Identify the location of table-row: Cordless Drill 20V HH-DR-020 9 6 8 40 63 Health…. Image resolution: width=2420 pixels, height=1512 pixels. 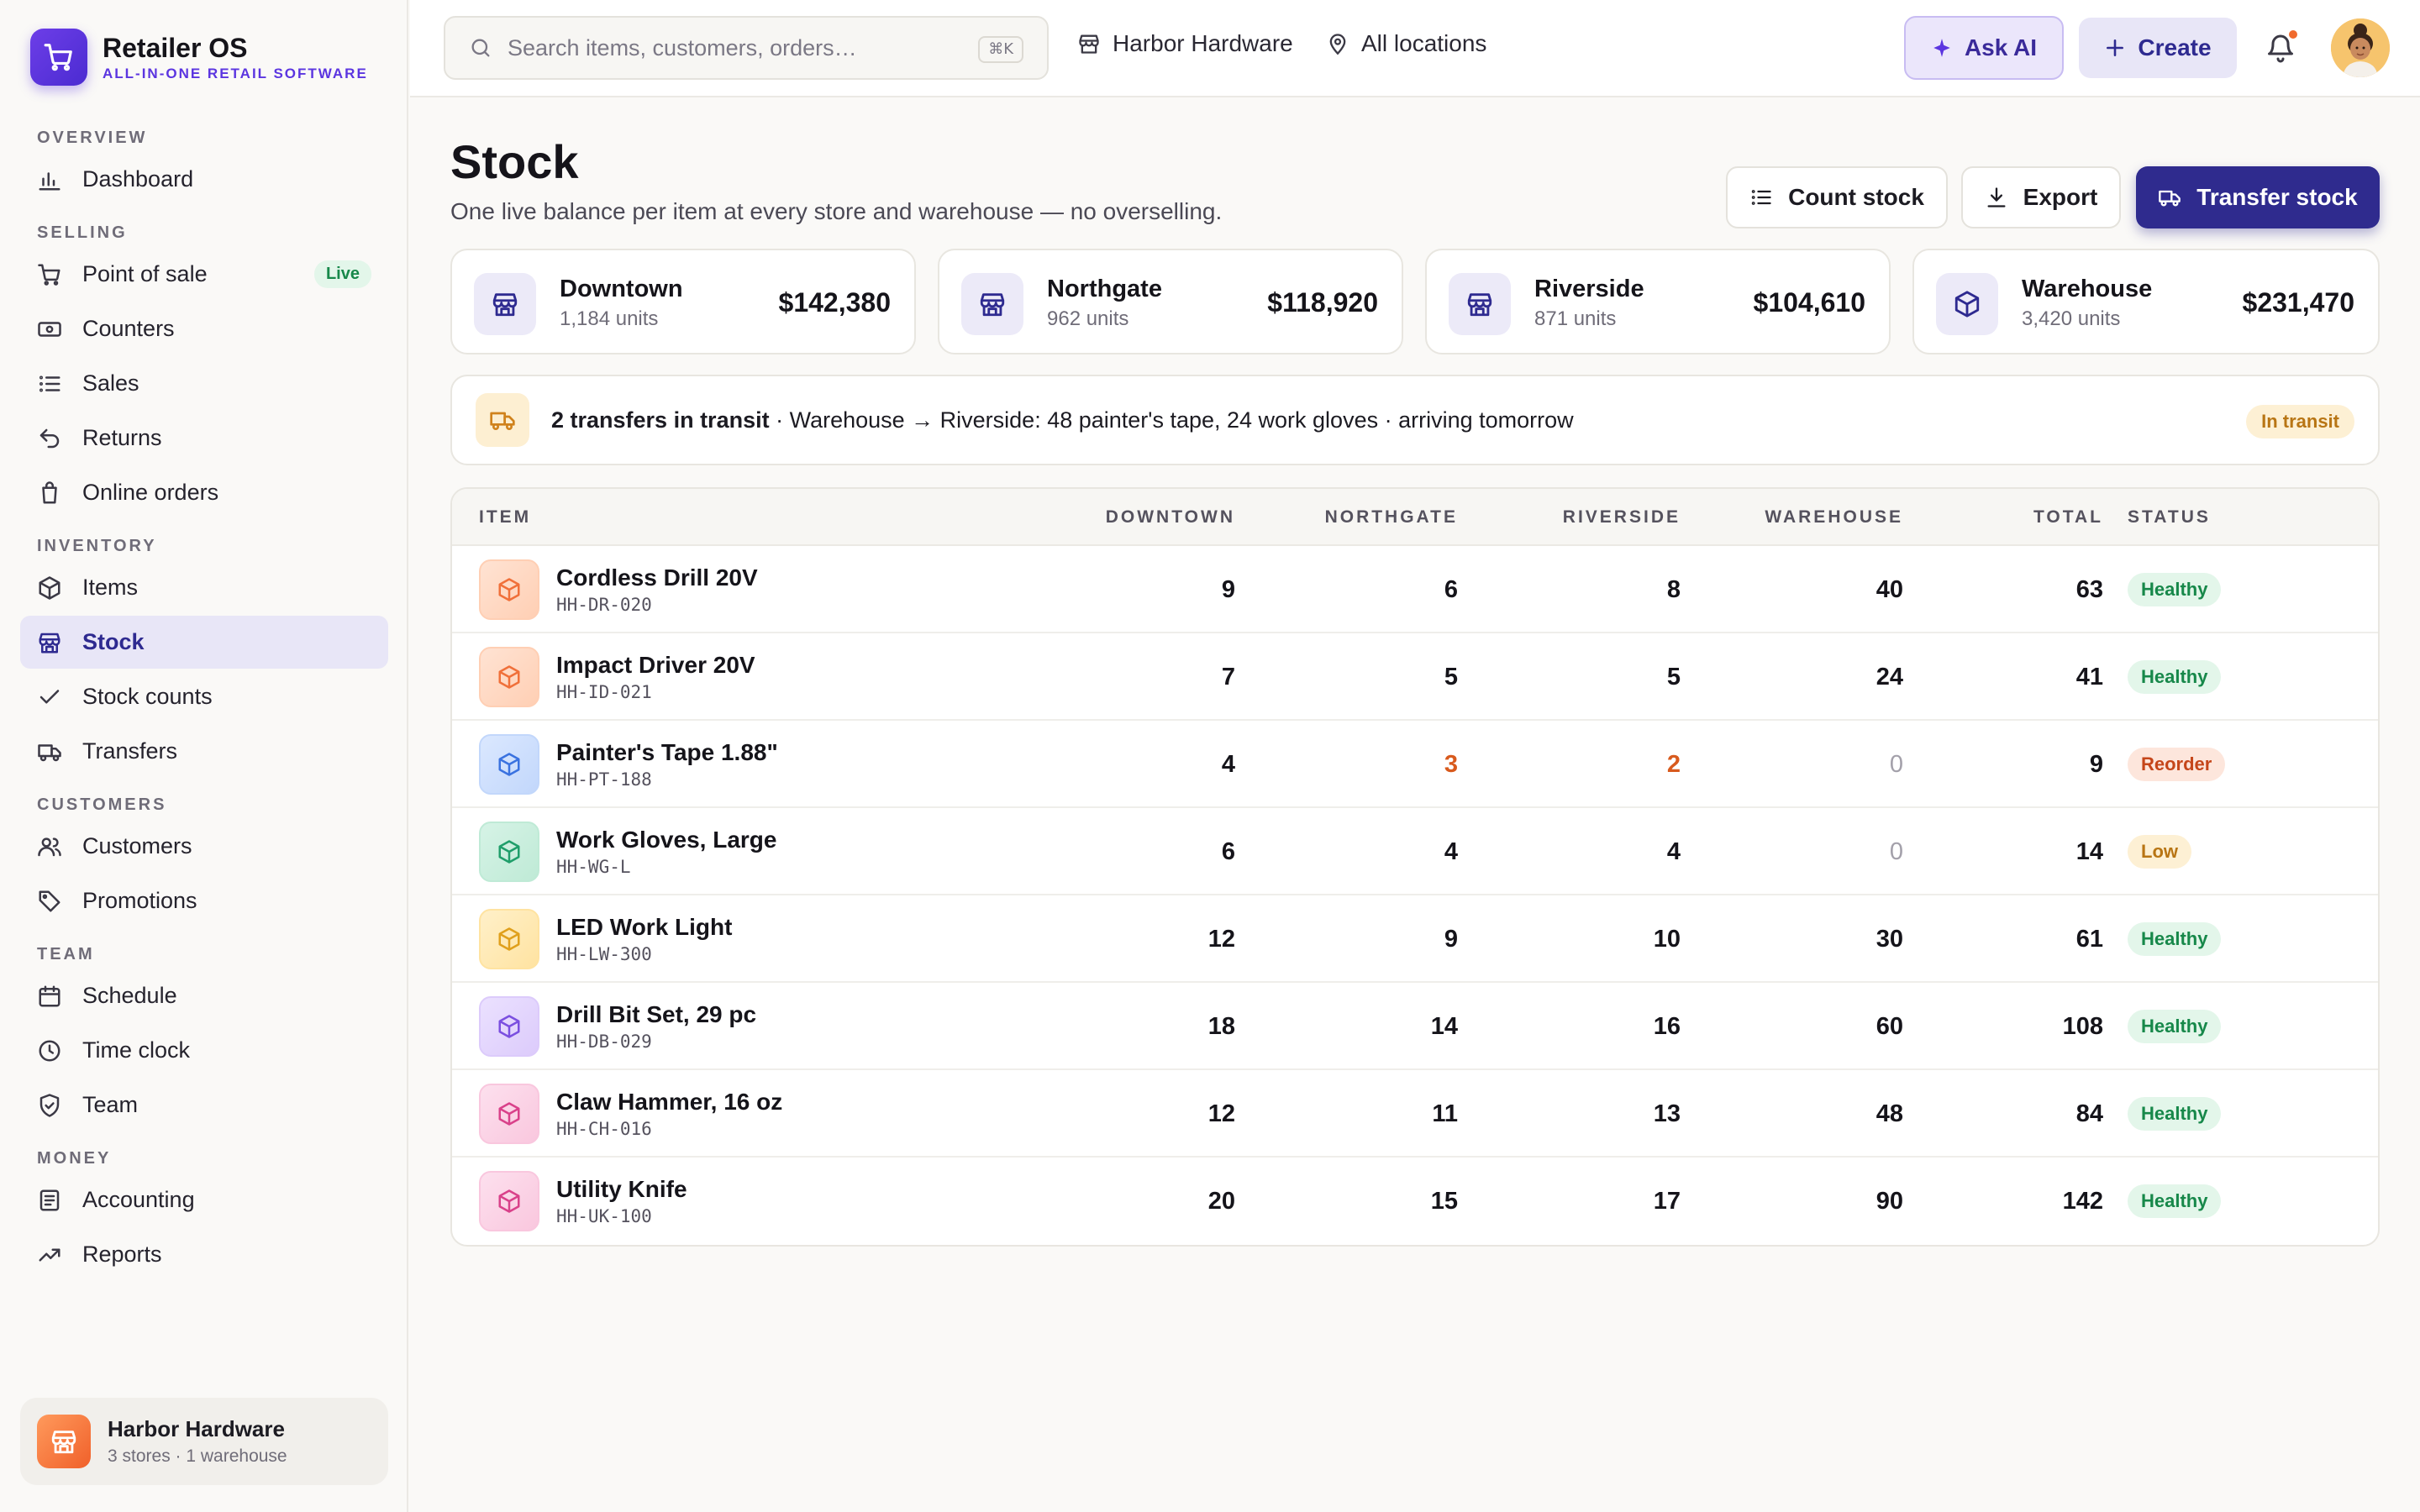
(1415, 589).